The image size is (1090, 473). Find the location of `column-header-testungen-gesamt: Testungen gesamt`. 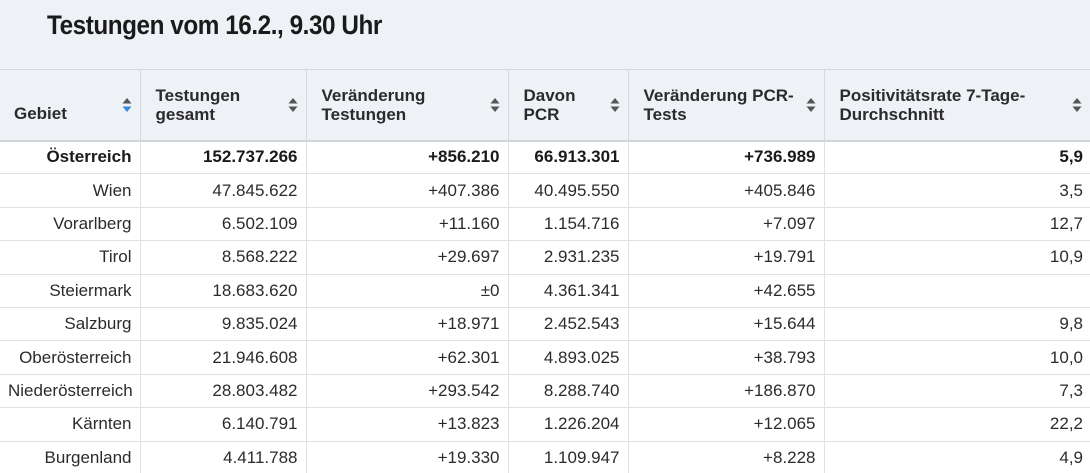

column-header-testungen-gesamt: Testungen gesamt is located at coordinates (223, 105).